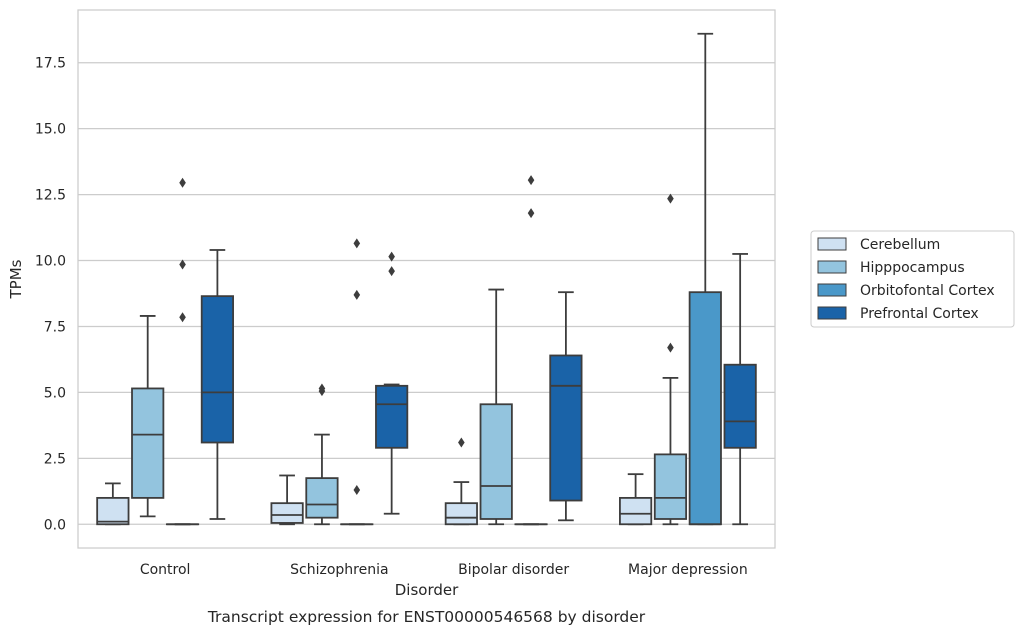  I want to click on y-tick-label: 15.0, so click(50, 130).